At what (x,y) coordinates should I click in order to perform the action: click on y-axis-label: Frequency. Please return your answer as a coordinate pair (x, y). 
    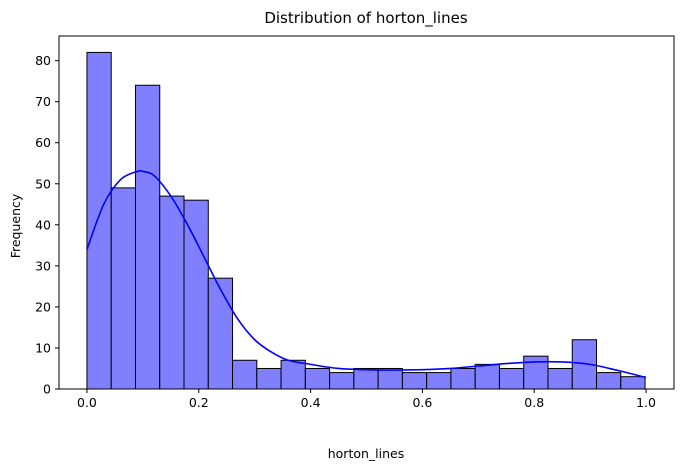
    Looking at the image, I should click on (15, 225).